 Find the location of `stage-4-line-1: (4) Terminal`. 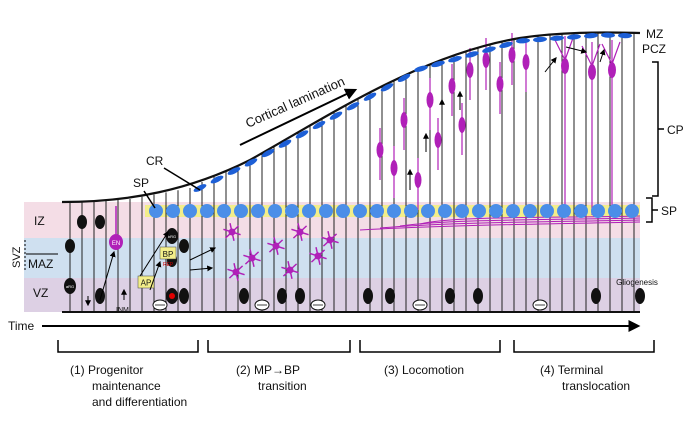

stage-4-line-1: (4) Terminal is located at coordinates (571, 370).